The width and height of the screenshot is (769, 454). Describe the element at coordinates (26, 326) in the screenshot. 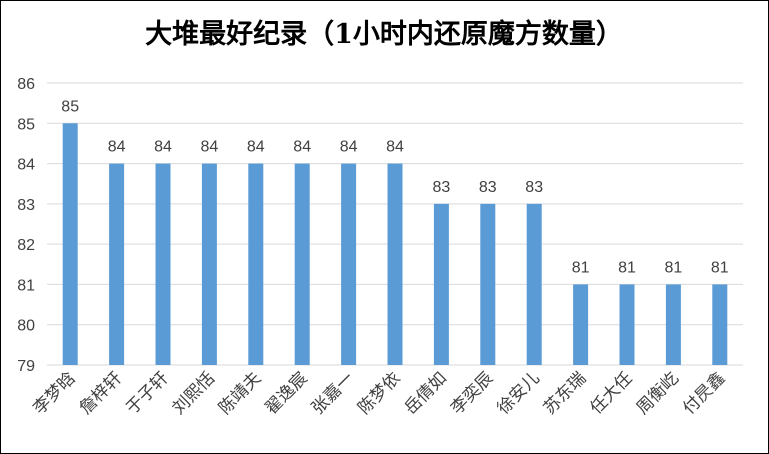

I see `y-tick-label: 80` at that location.